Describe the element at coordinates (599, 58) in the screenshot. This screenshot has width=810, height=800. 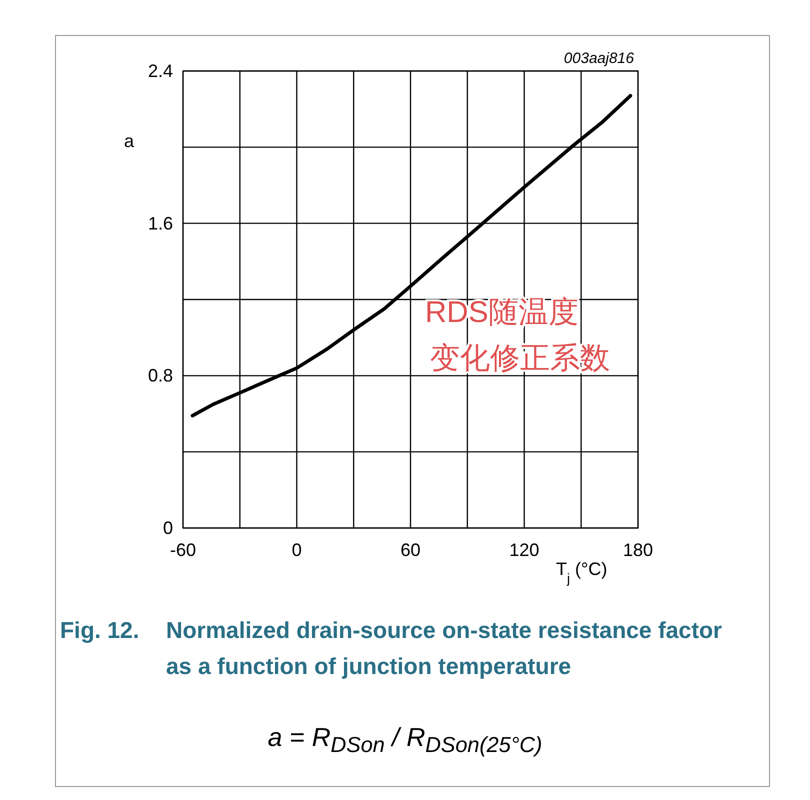
I see `text: 003aaj816` at that location.